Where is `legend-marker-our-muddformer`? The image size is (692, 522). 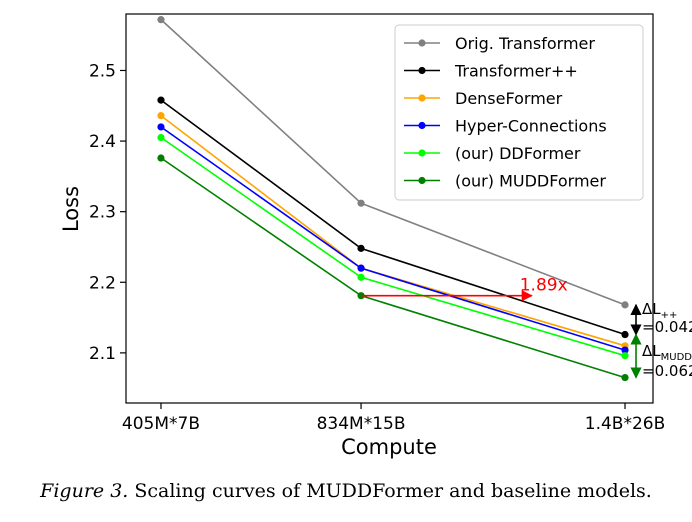 legend-marker-our-muddformer is located at coordinates (422, 180).